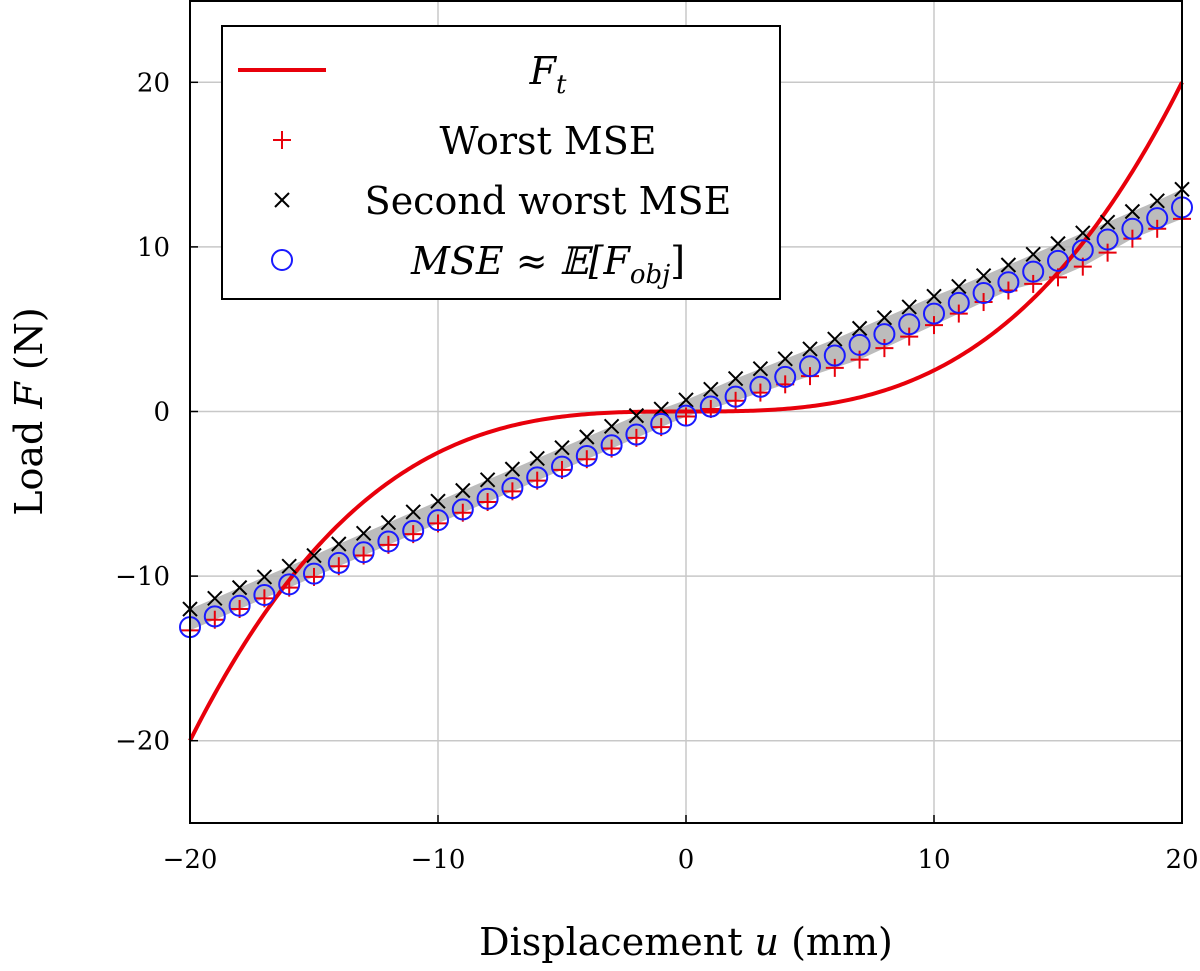 The width and height of the screenshot is (1200, 971). I want to click on y-tick-label: 10, so click(153, 248).